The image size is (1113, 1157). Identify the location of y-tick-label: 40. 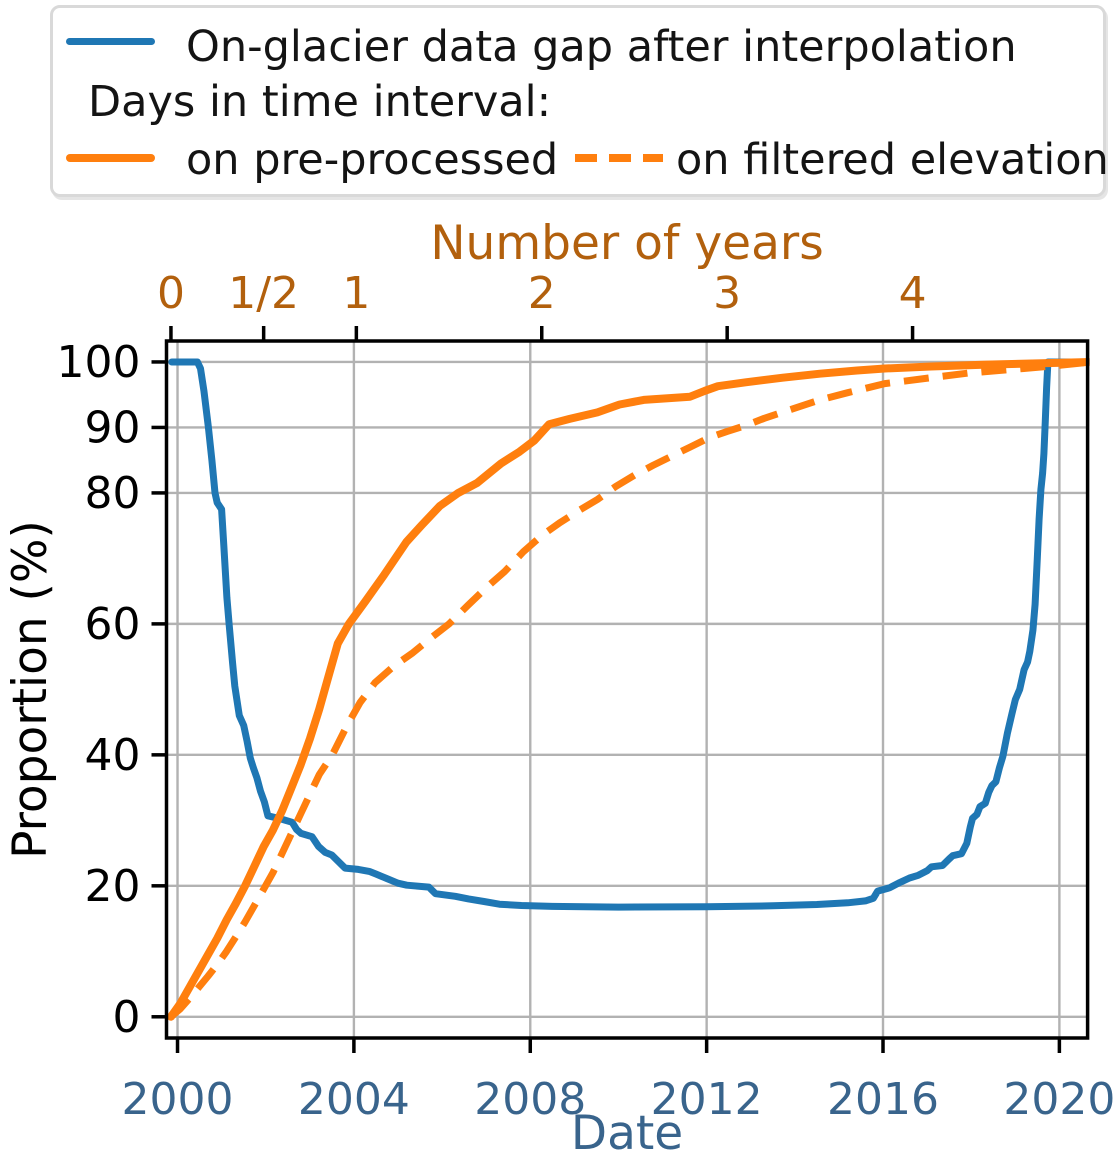
(113, 755).